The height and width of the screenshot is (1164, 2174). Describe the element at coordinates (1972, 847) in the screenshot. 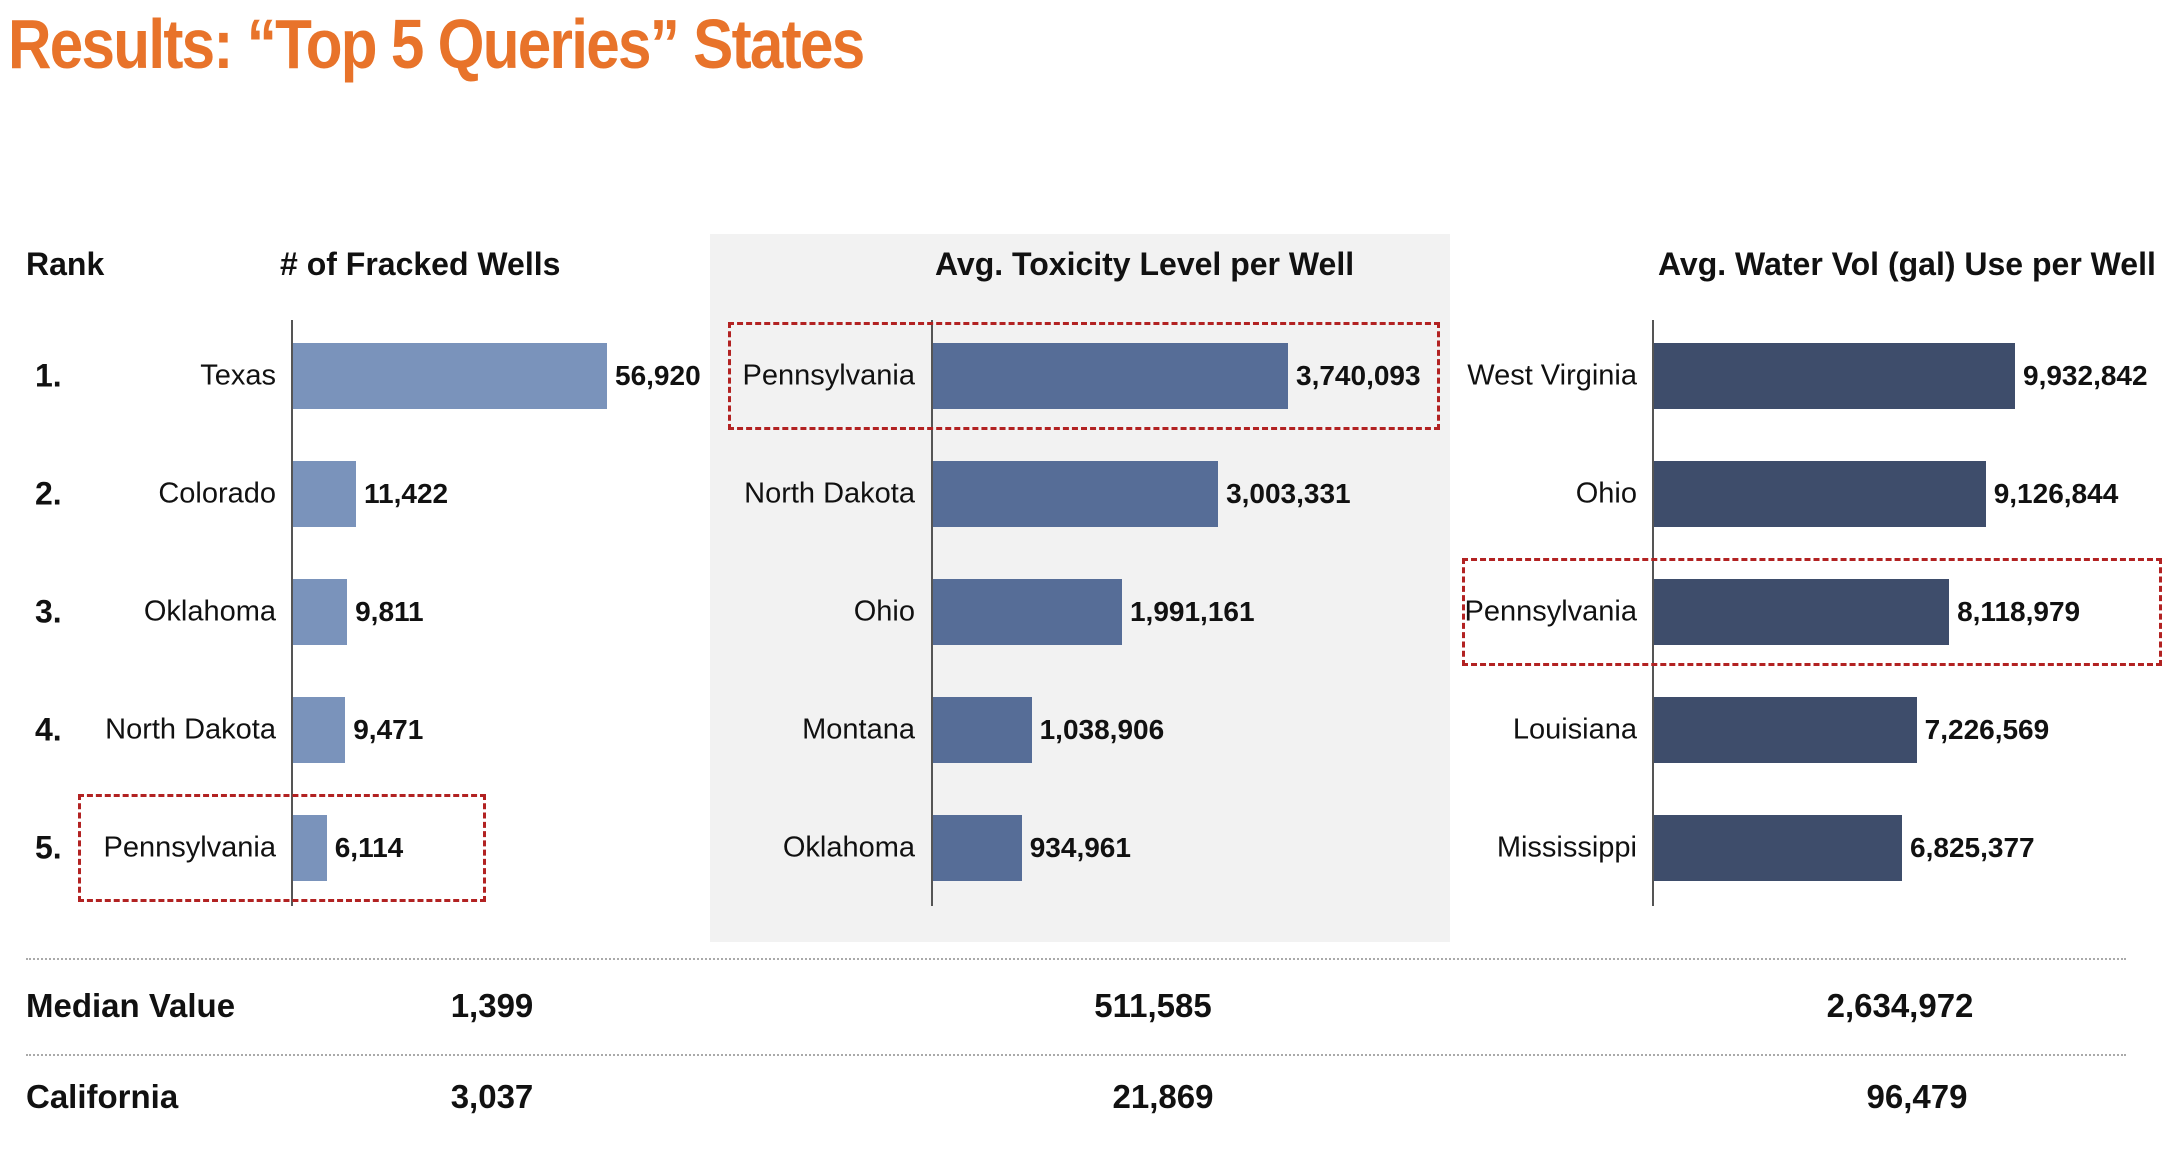

I see `data-label: 6,825,377` at that location.